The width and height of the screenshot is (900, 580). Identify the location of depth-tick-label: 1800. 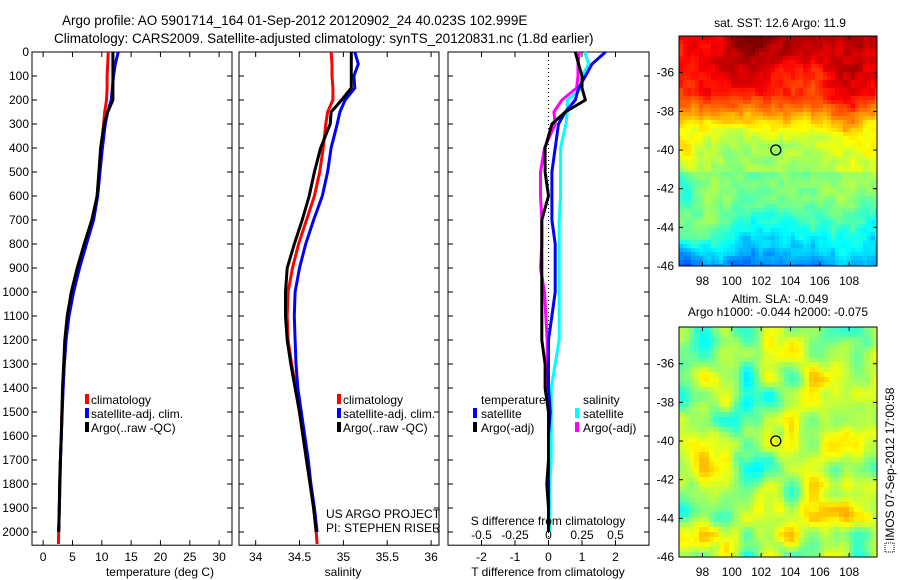
(15, 484).